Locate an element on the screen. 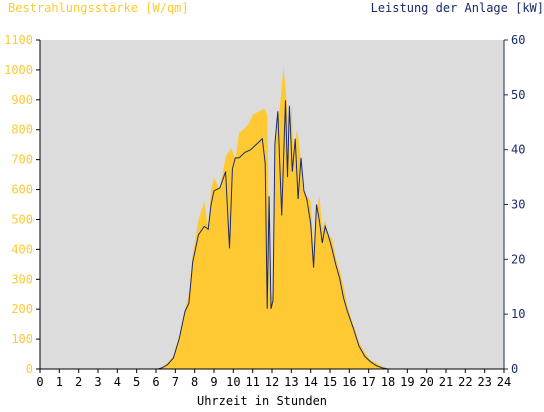 This screenshot has height=412, width=544. right-axis-title: Leistung der Anlage [kW] is located at coordinates (457, 8).